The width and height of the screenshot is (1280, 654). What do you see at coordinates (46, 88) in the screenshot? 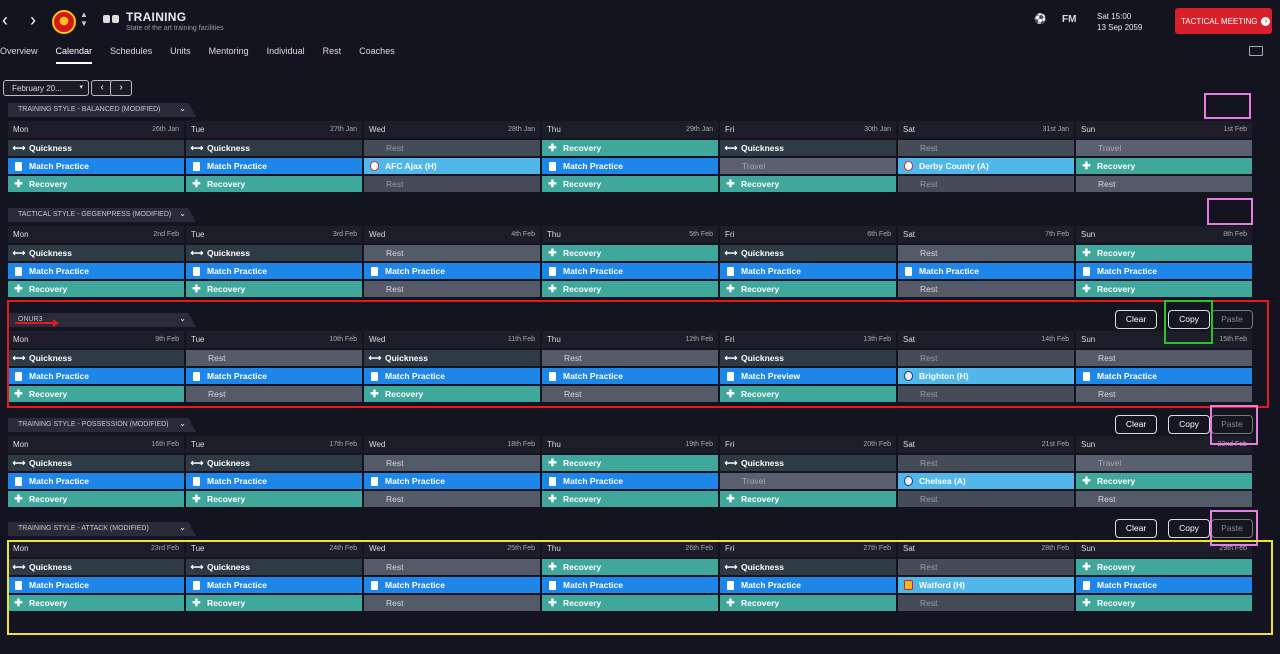
I see `month-select: February 20... ▾` at bounding box center [46, 88].